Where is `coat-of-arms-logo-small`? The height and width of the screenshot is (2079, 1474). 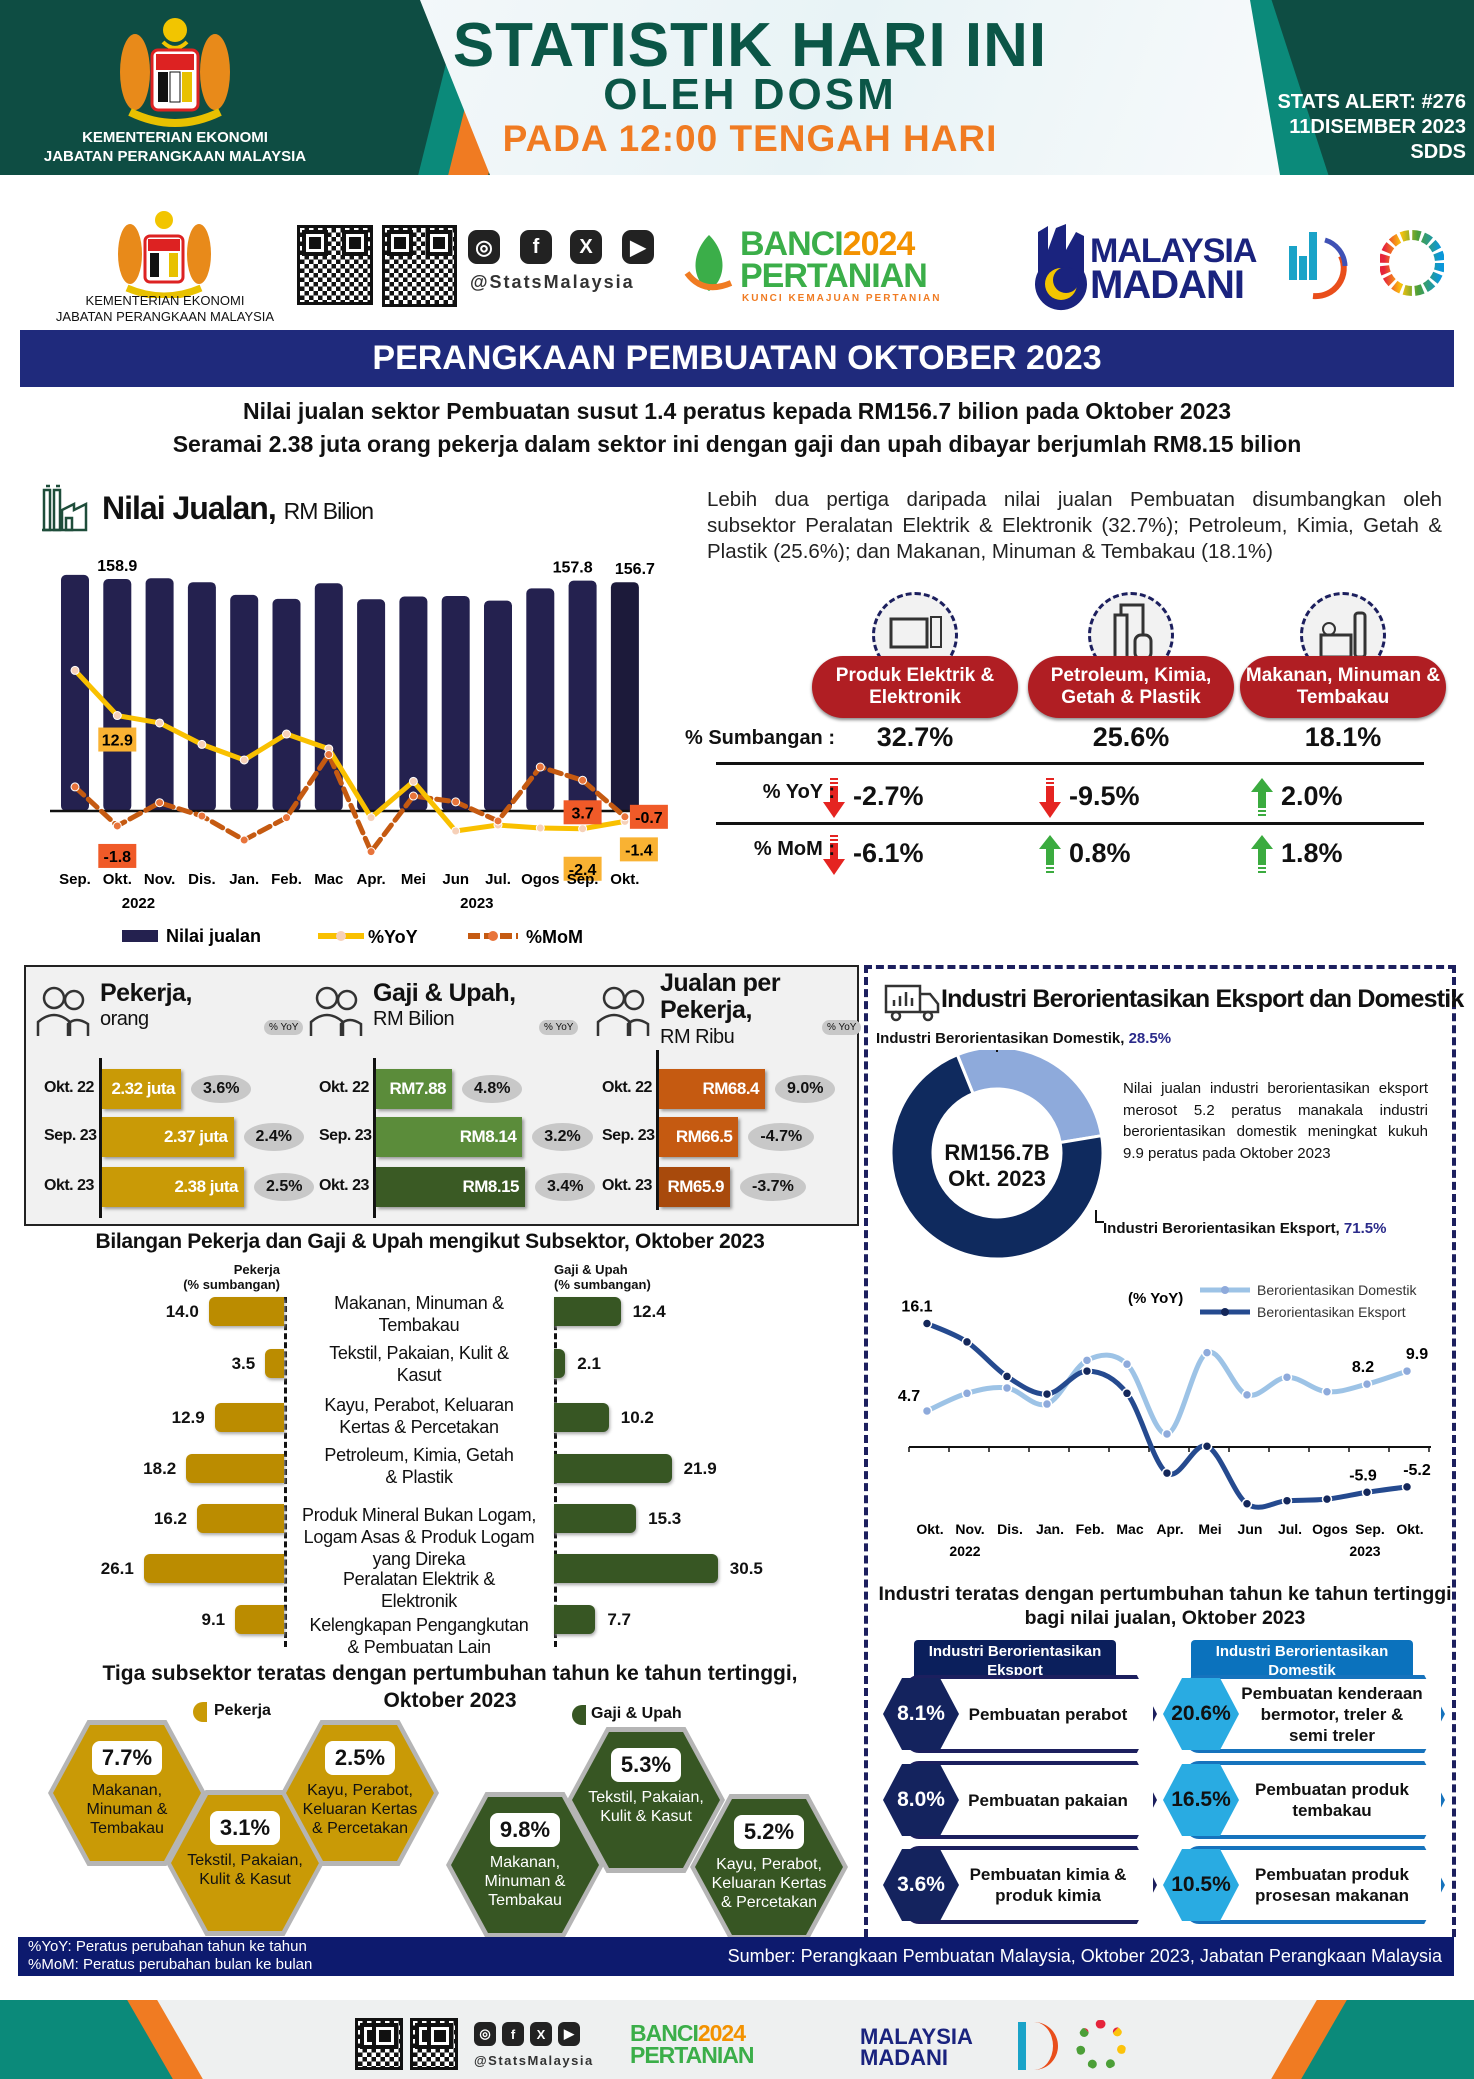 coat-of-arms-logo-small is located at coordinates (164, 254).